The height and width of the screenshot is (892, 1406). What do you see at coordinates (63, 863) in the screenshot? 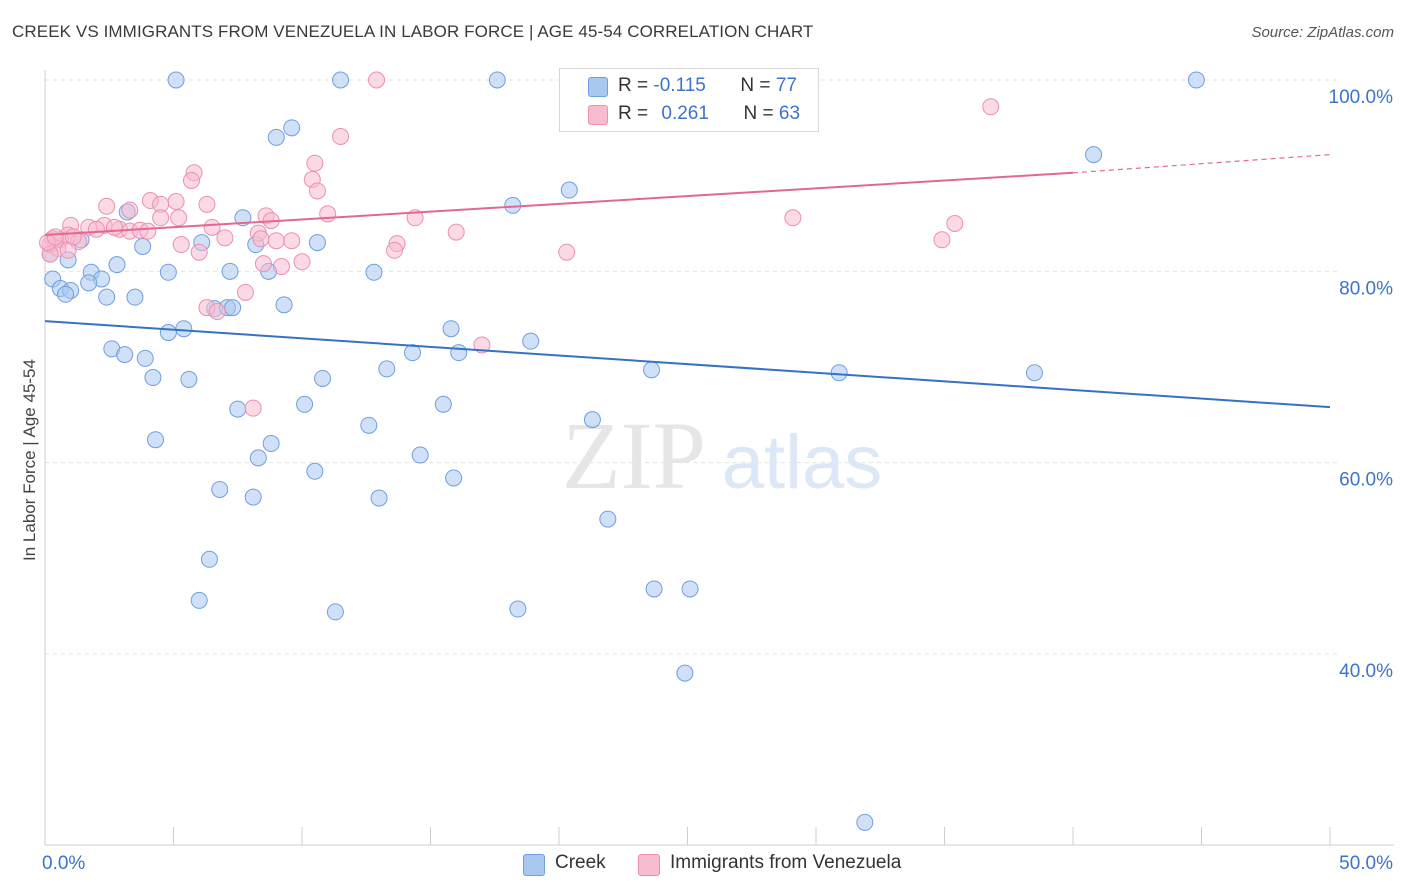
I see `x-tick-label: 0.0%` at bounding box center [63, 863].